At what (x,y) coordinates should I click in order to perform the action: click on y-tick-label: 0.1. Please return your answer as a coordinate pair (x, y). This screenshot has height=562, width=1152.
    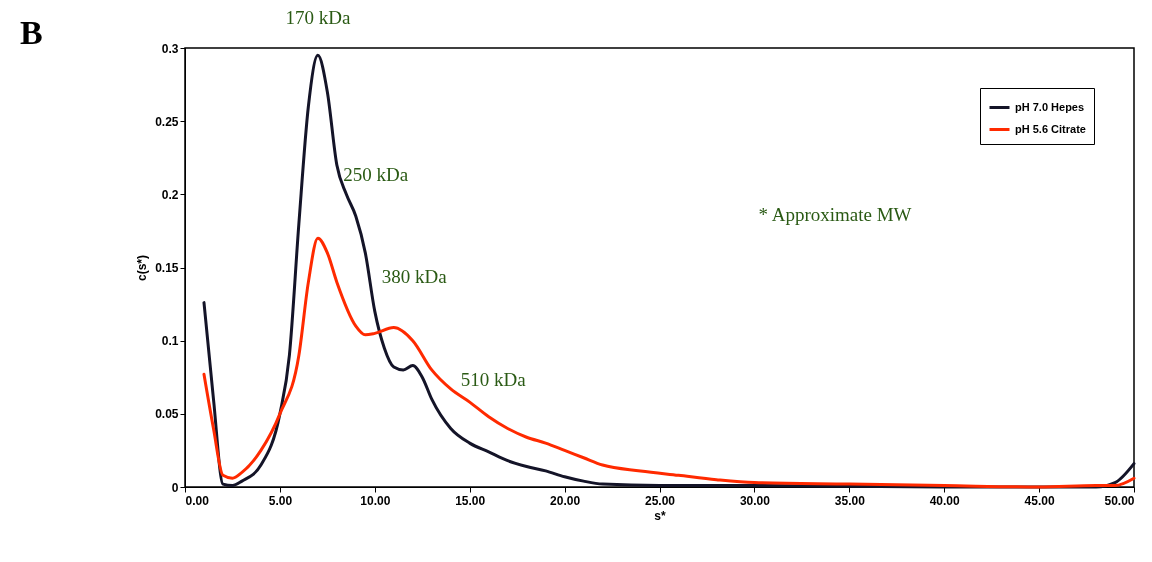
    Looking at the image, I should click on (170, 341).